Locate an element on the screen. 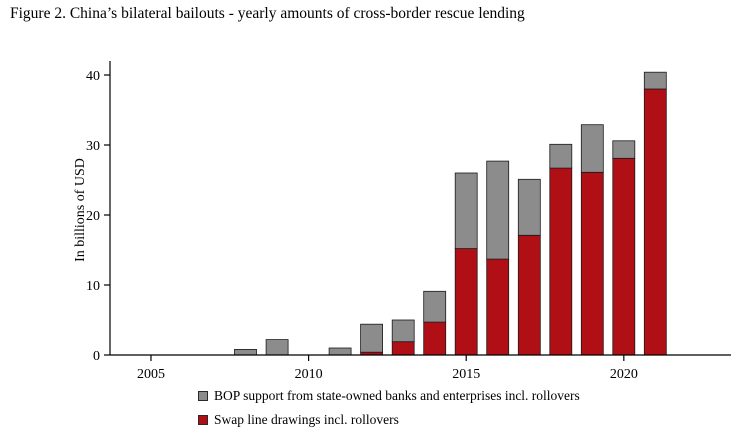  y-tick-label: 30 is located at coordinates (93, 146).